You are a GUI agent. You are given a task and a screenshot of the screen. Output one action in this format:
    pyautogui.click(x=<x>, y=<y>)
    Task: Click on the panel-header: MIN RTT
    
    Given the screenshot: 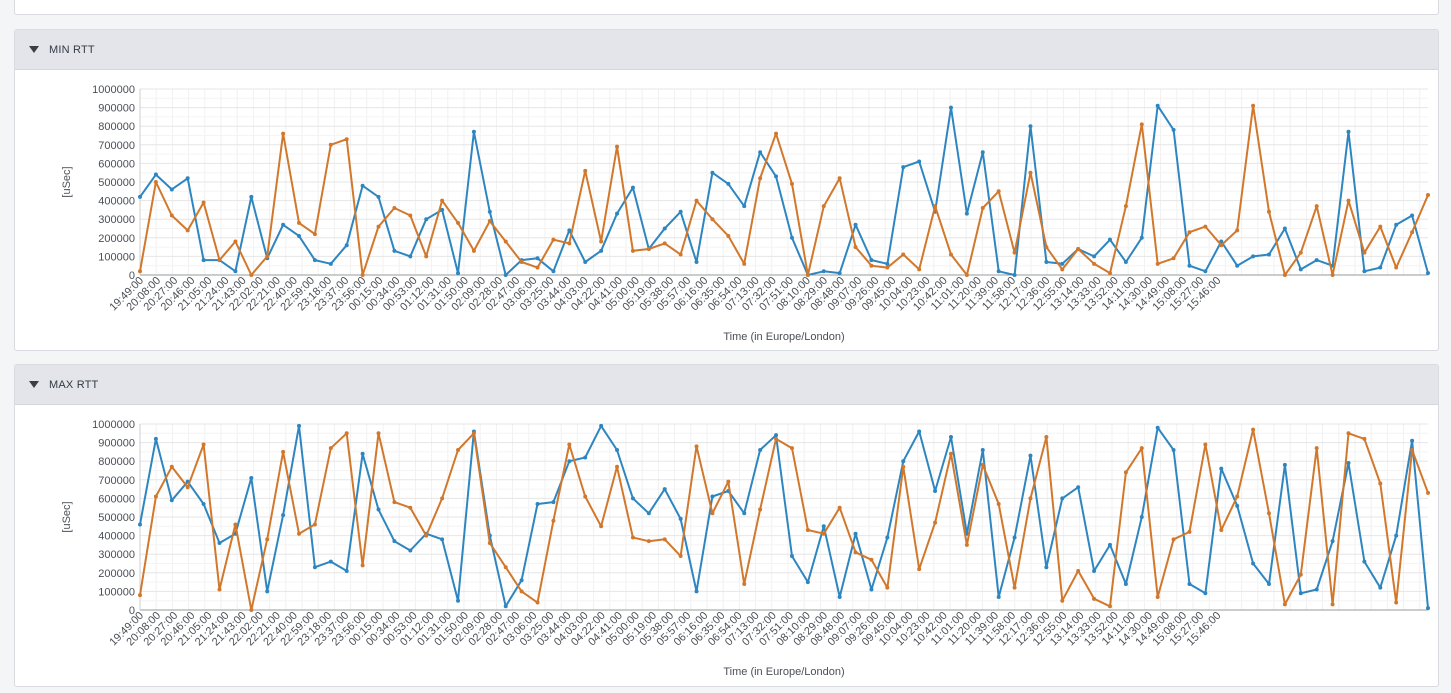 What is the action you would take?
    pyautogui.click(x=726, y=50)
    